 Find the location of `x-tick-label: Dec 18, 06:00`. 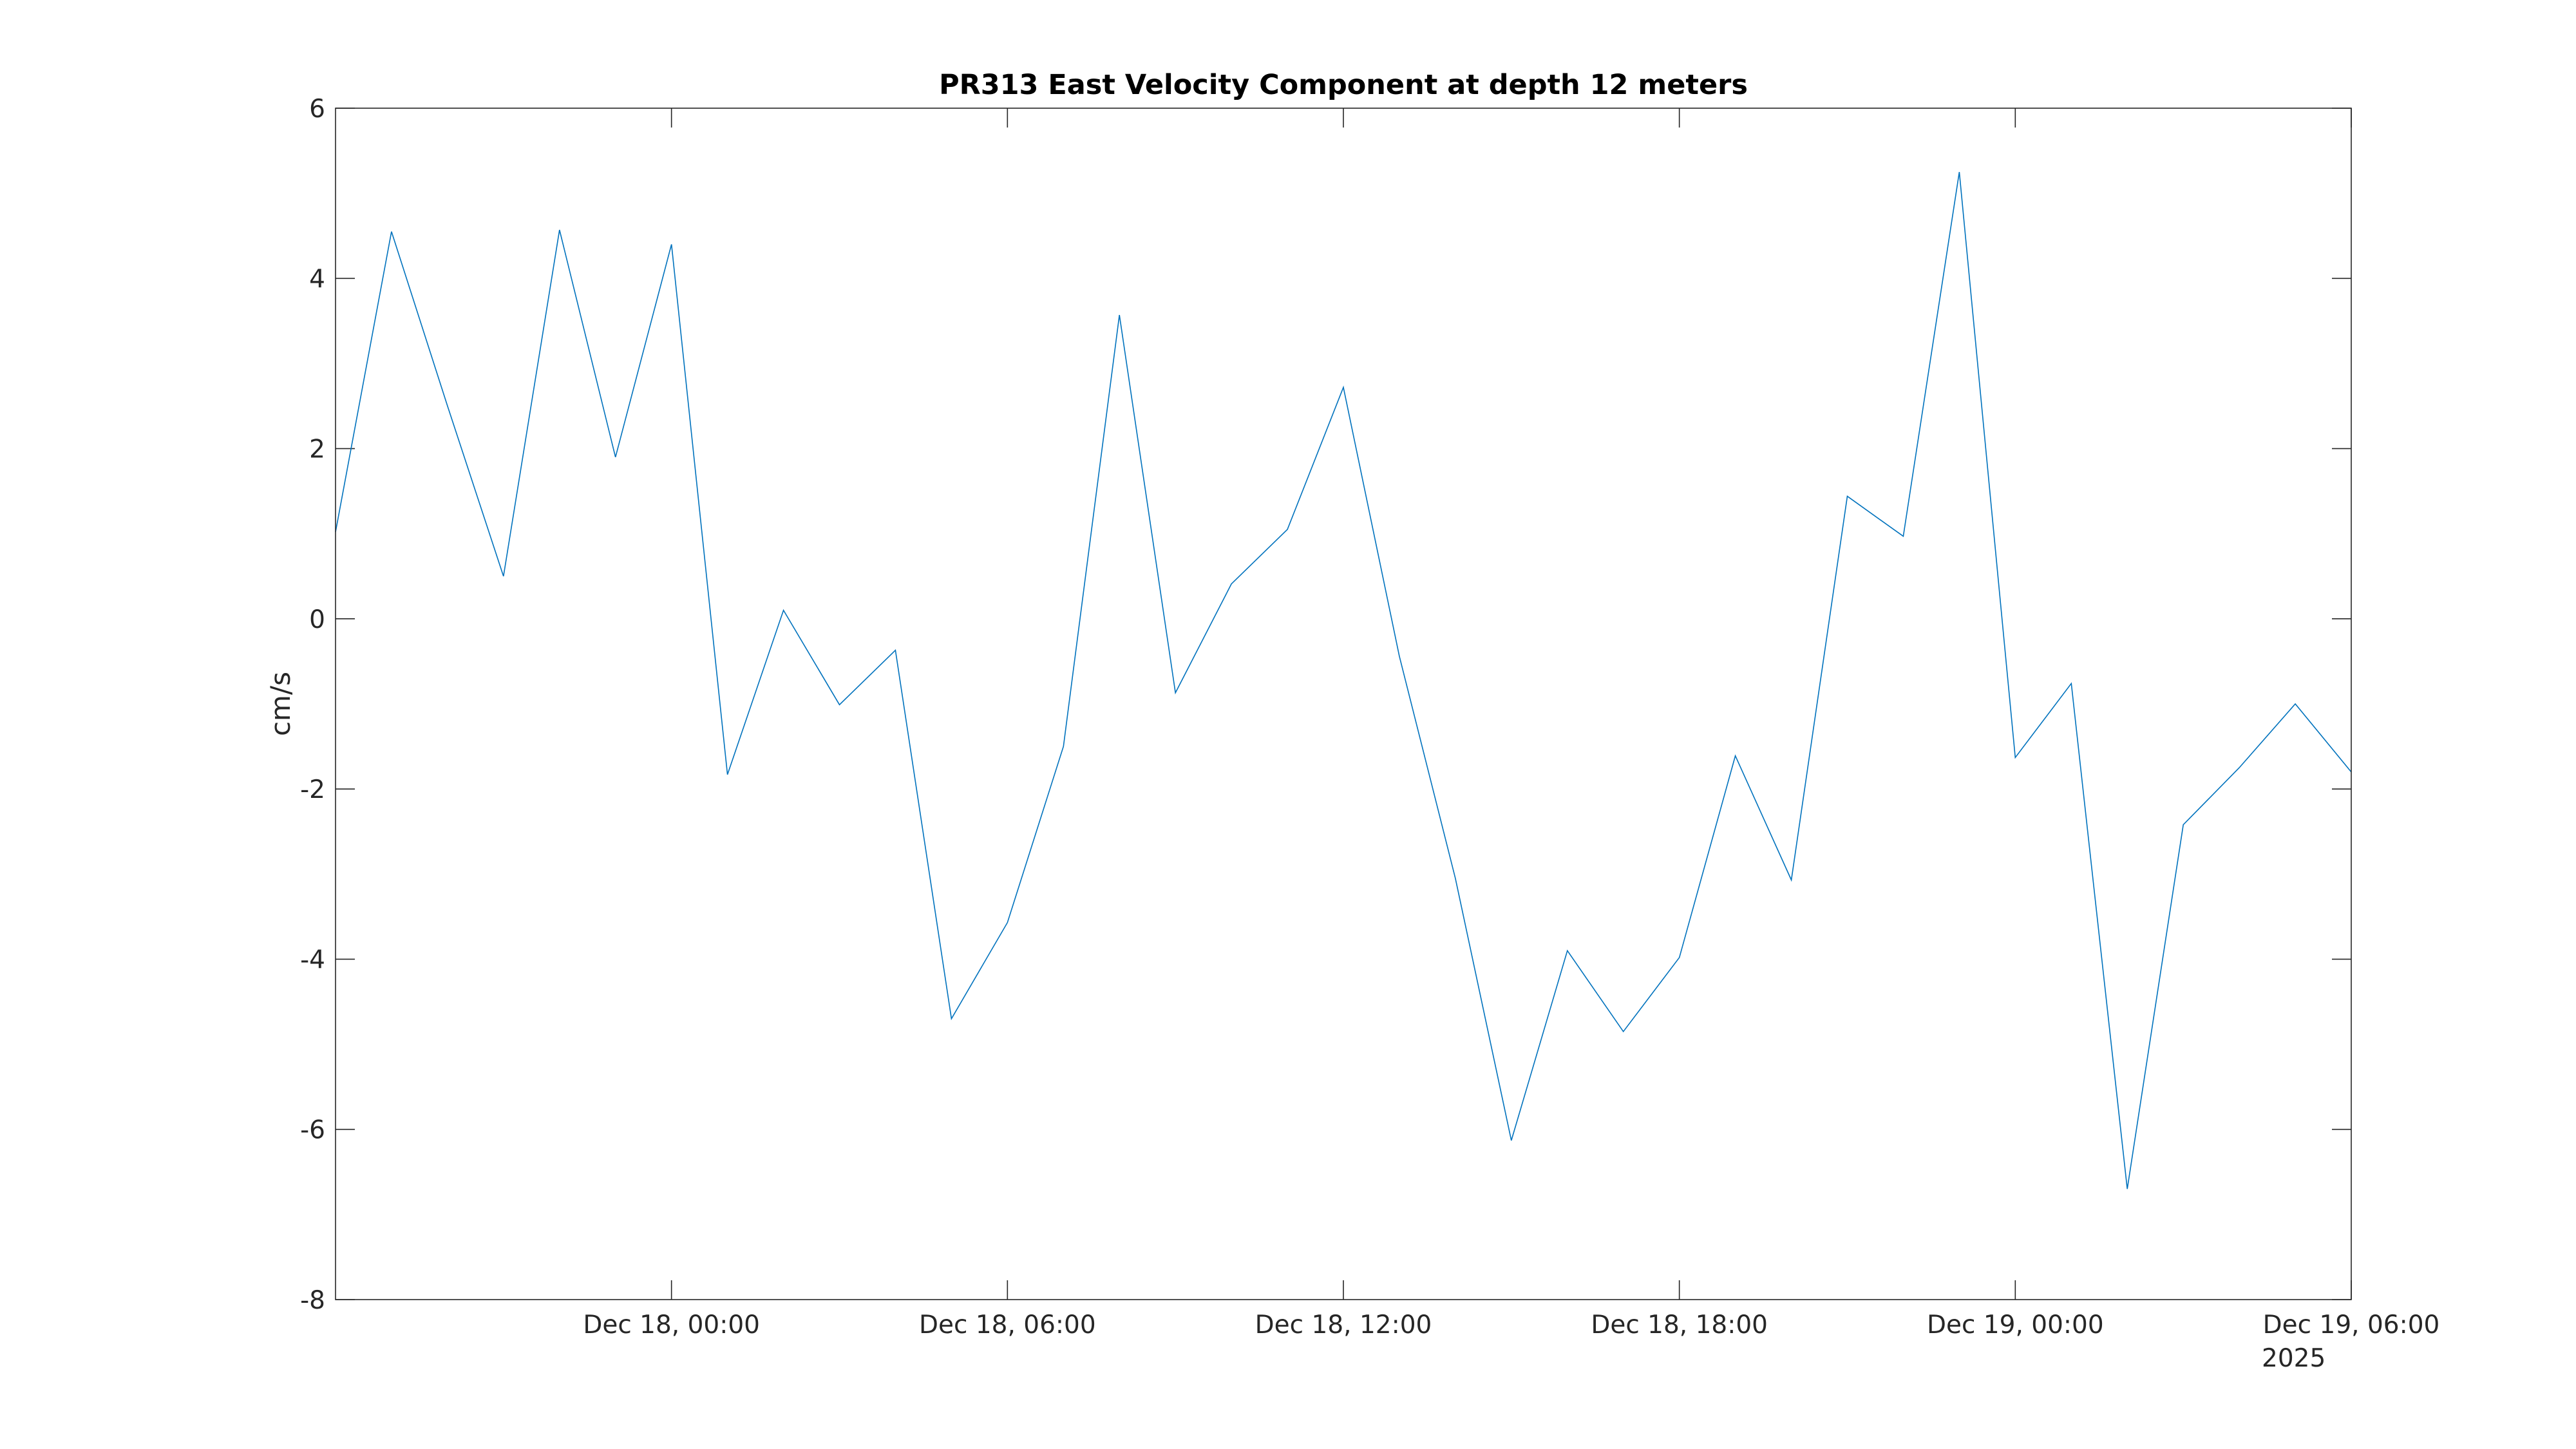

x-tick-label: Dec 18, 06:00 is located at coordinates (1008, 1325).